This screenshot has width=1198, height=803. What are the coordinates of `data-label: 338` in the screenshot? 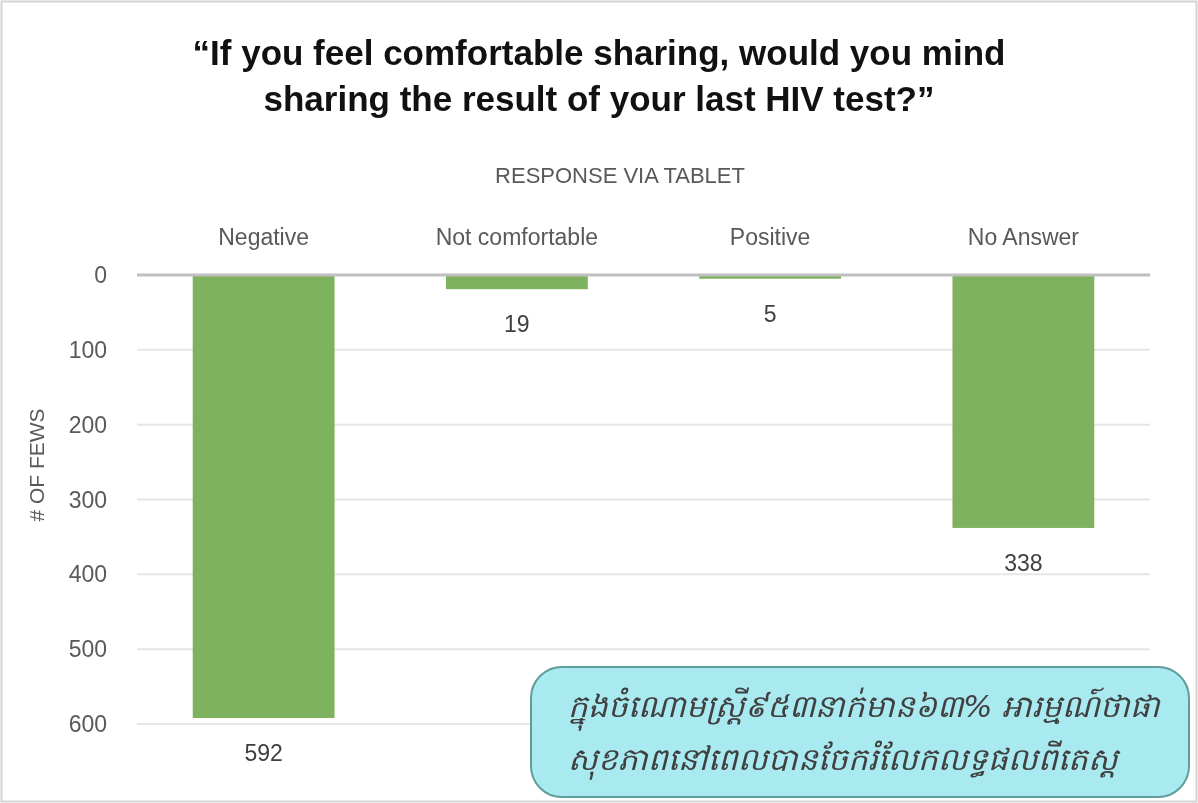 It's located at (1023, 562).